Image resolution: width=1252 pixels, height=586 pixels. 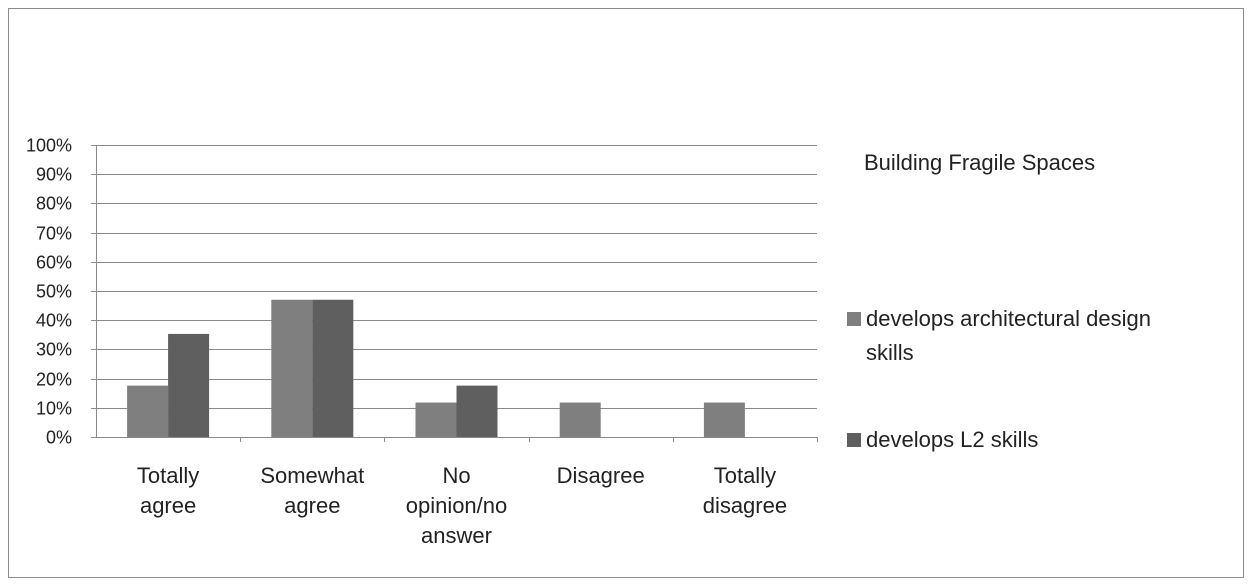 I want to click on legend-label-line: develops L2 skills, so click(x=952, y=439).